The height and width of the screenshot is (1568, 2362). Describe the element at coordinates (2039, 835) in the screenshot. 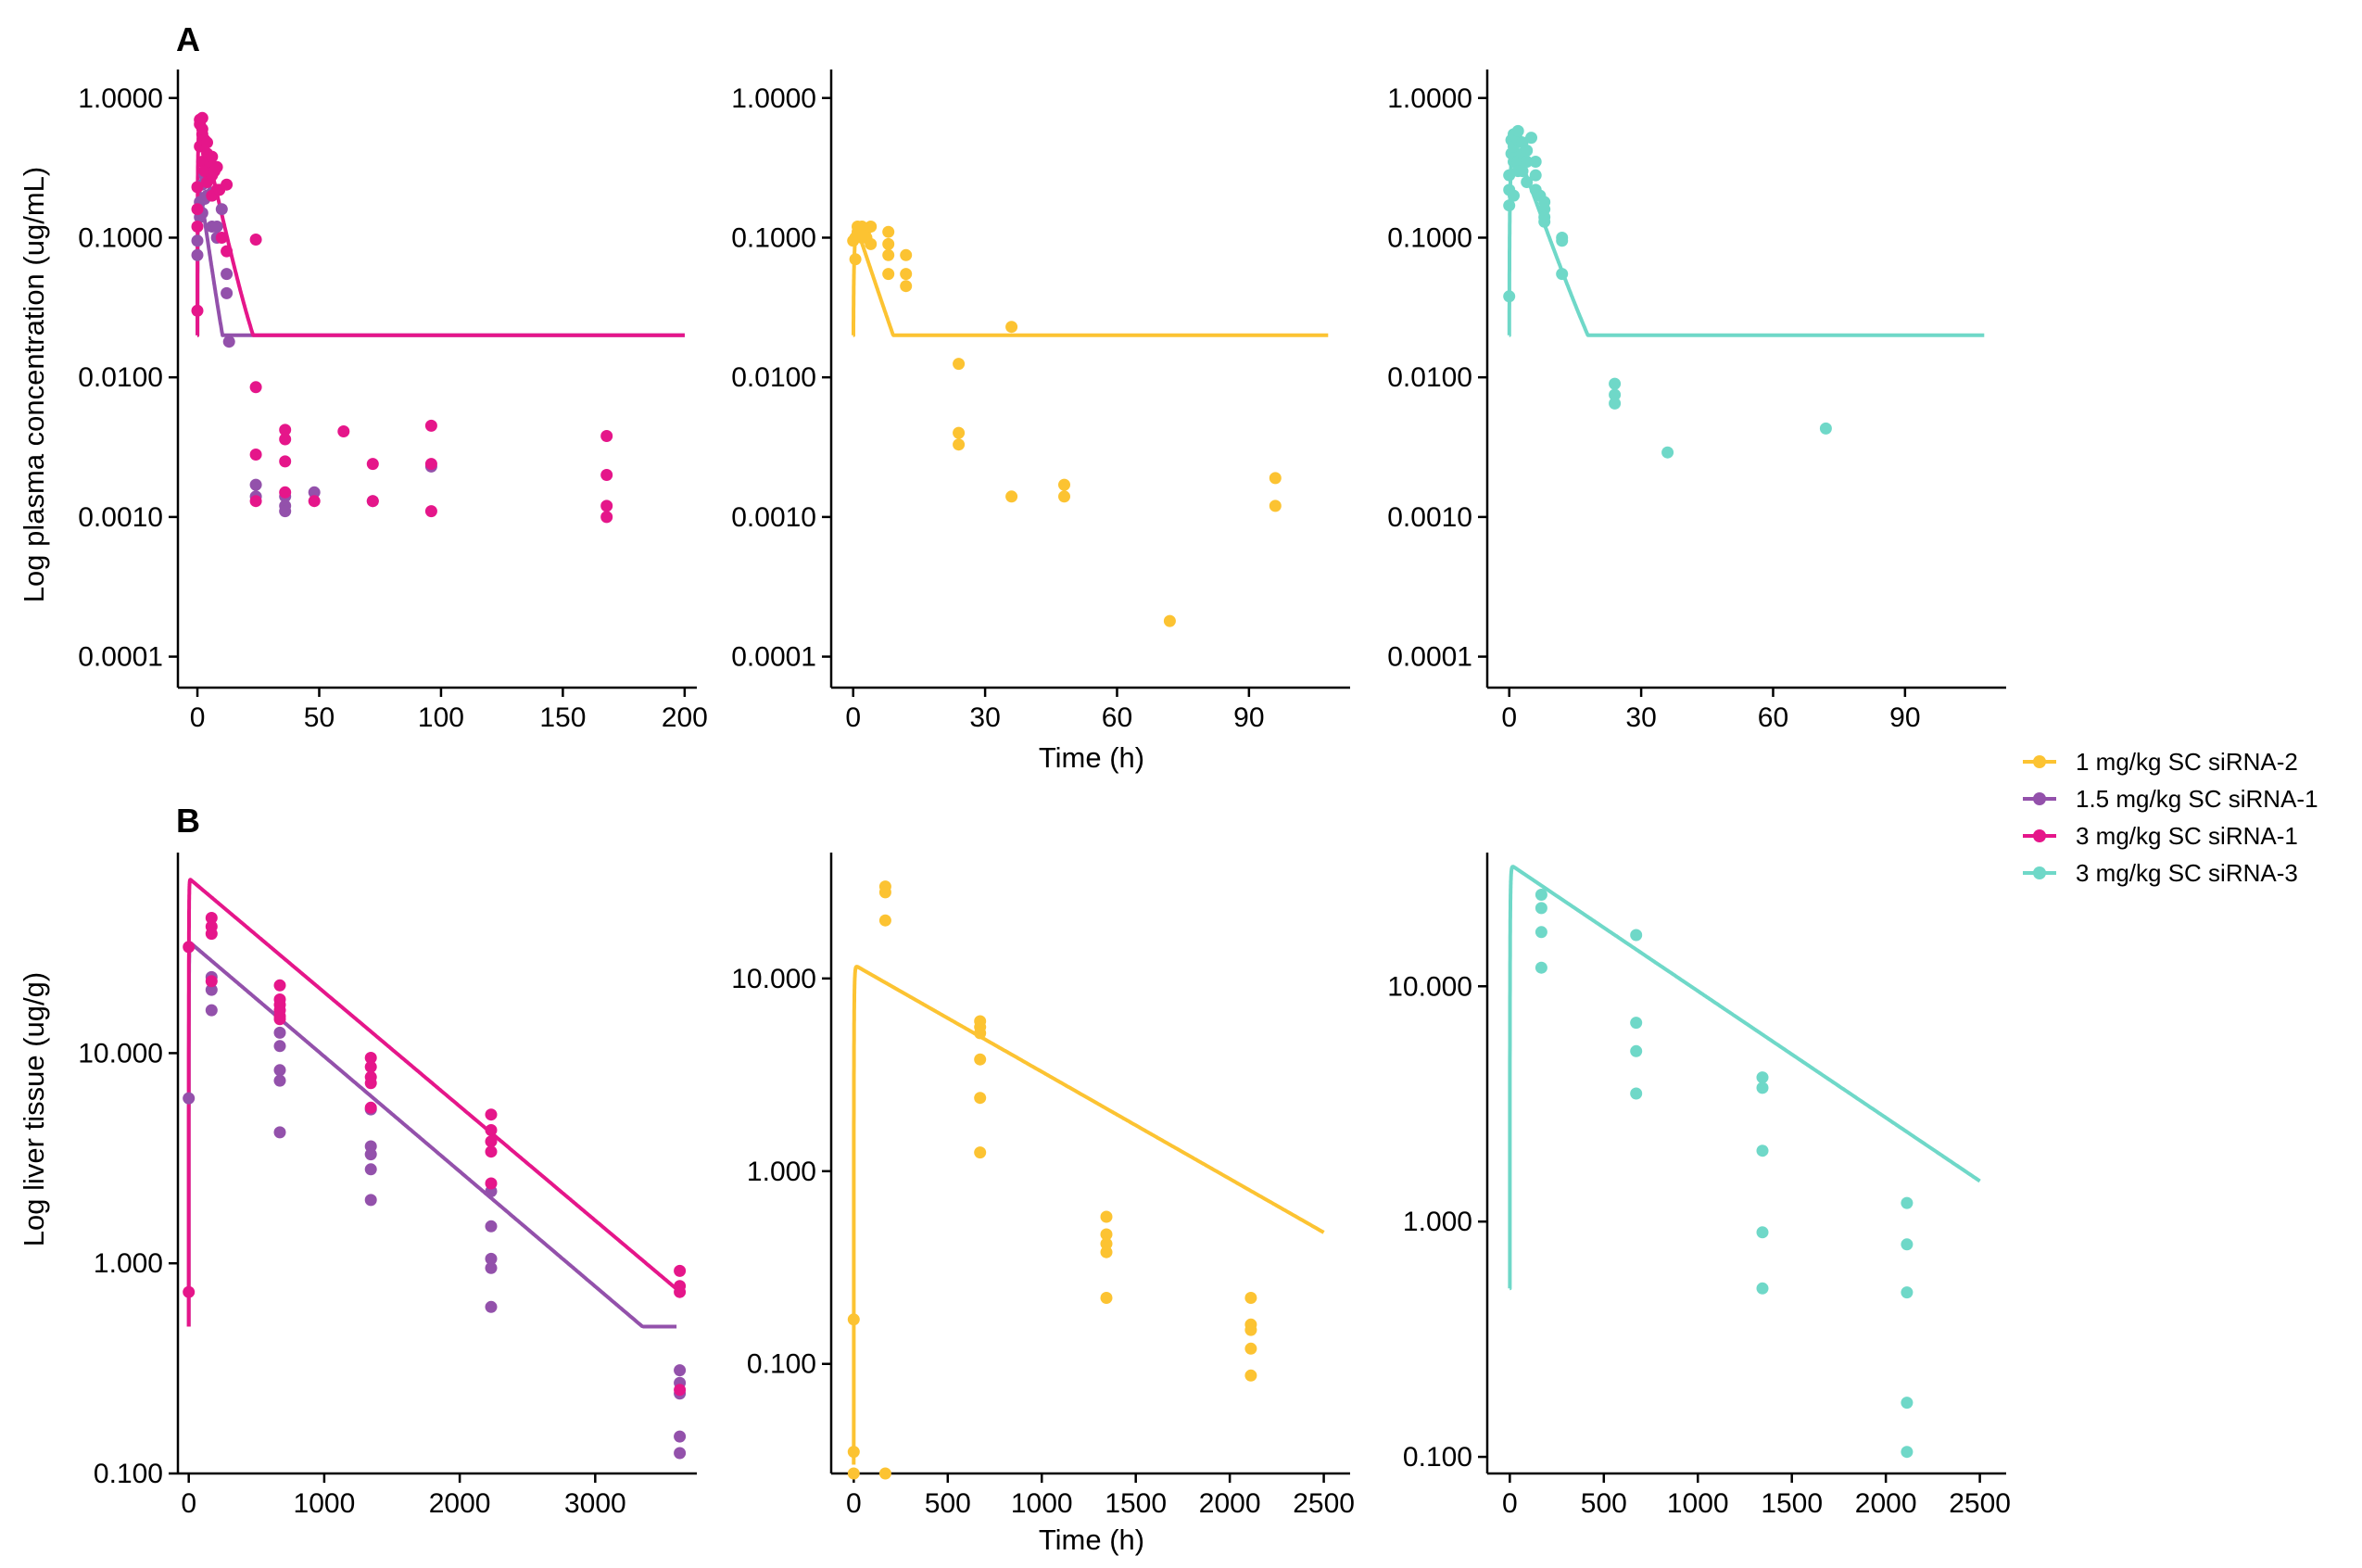

I see `legend-dot-3mg-sirna1` at that location.